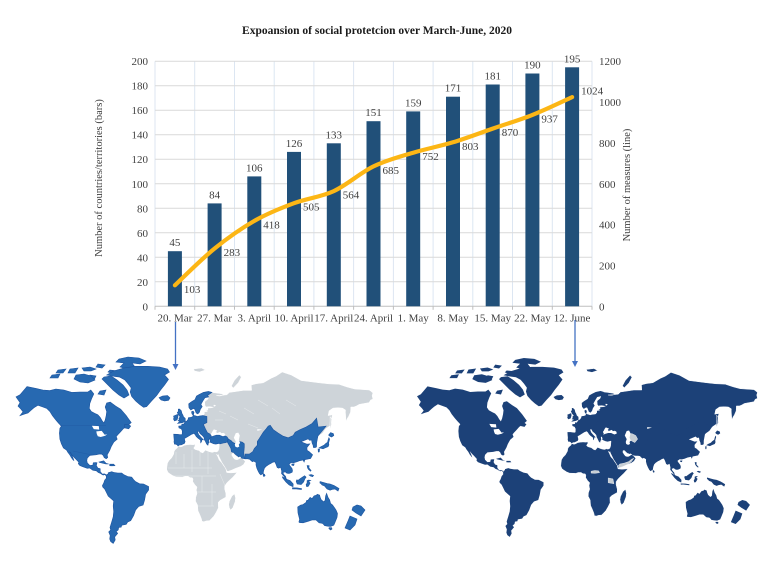 Image resolution: width=777 pixels, height=575 pixels. Describe the element at coordinates (140, 160) in the screenshot. I see `svg-text: 120` at that location.